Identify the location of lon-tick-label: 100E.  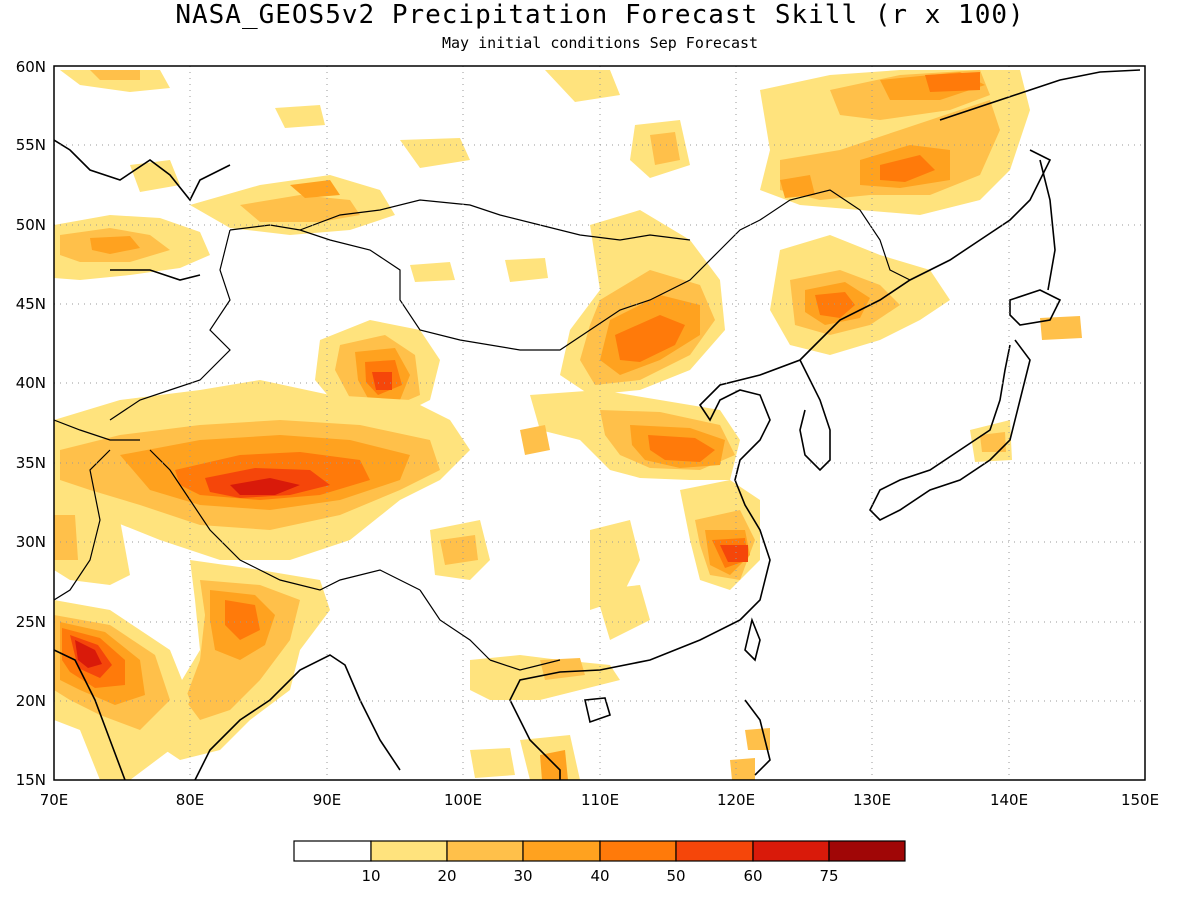
(463, 800).